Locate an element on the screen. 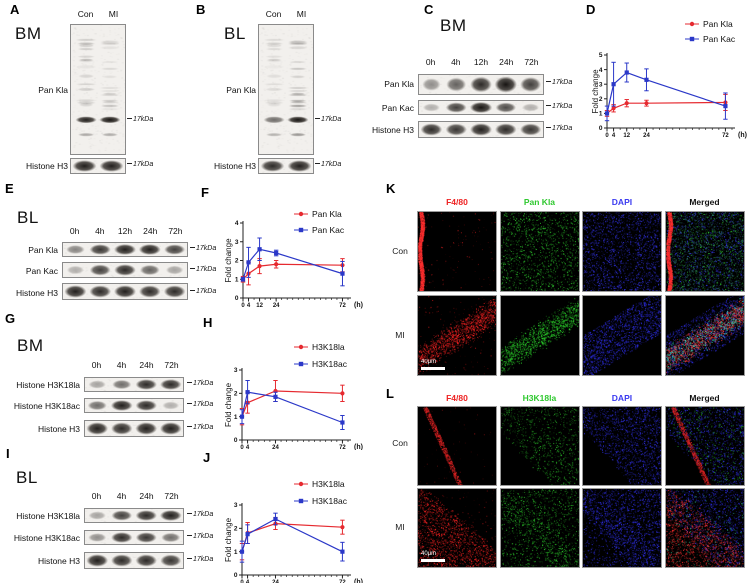  panel-k-column-headers: F4/80 Pan Kla DAPI Merged is located at coordinates (582, 202).